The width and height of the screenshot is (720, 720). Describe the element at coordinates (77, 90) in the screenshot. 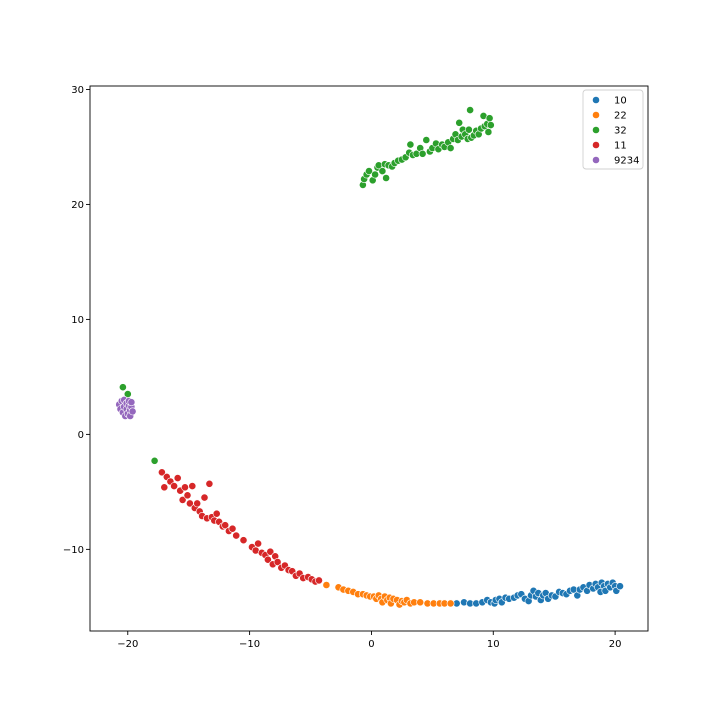

I see `y-tick-label: 30` at that location.